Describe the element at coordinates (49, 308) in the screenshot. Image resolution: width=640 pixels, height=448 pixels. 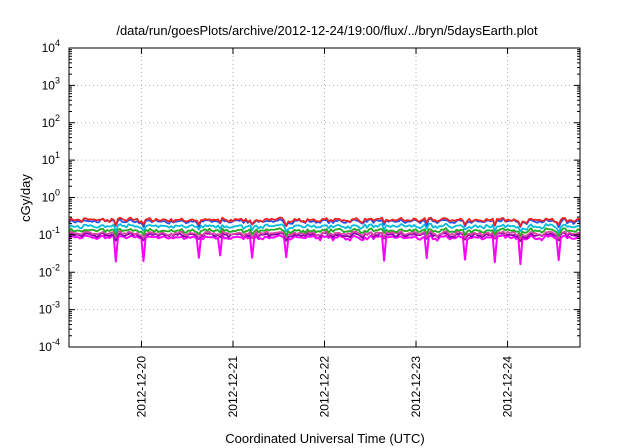
I see `y-tick-label: 10⁻³` at that location.